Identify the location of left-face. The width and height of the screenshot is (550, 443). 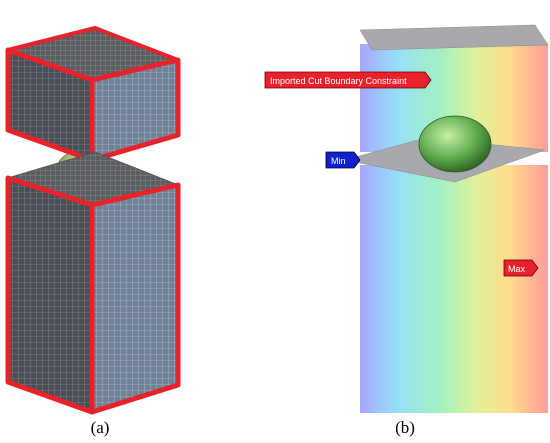
(50, 295).